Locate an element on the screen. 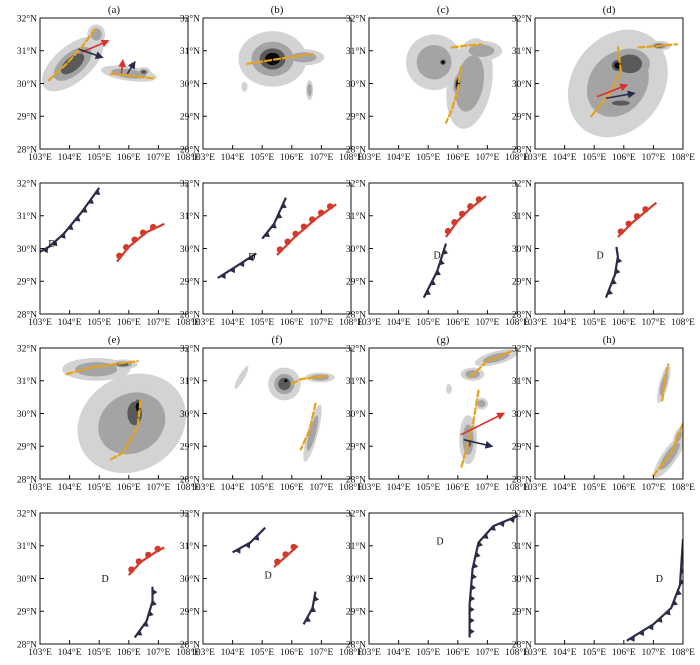 This screenshot has height=665, width=700. lon-tick-label: 103°E is located at coordinates (203, 487).